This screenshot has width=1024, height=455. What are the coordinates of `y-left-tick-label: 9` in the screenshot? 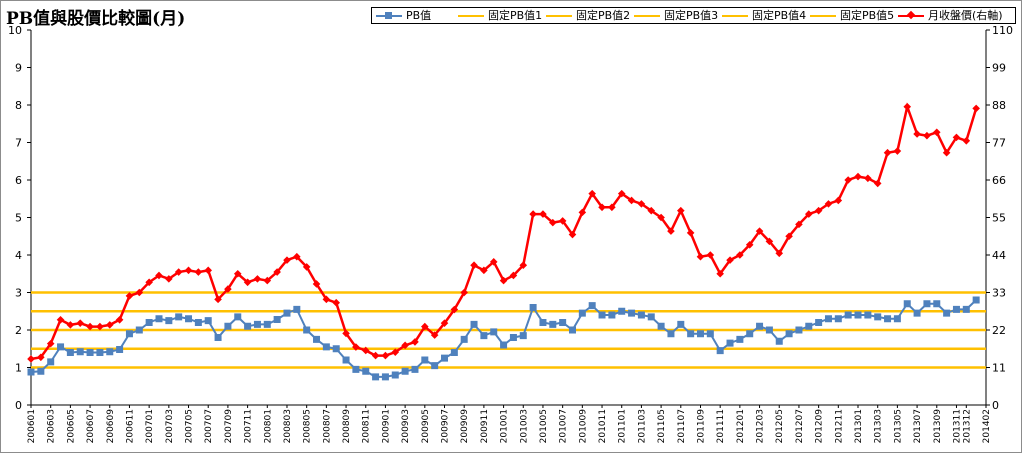 It's located at (18, 68).